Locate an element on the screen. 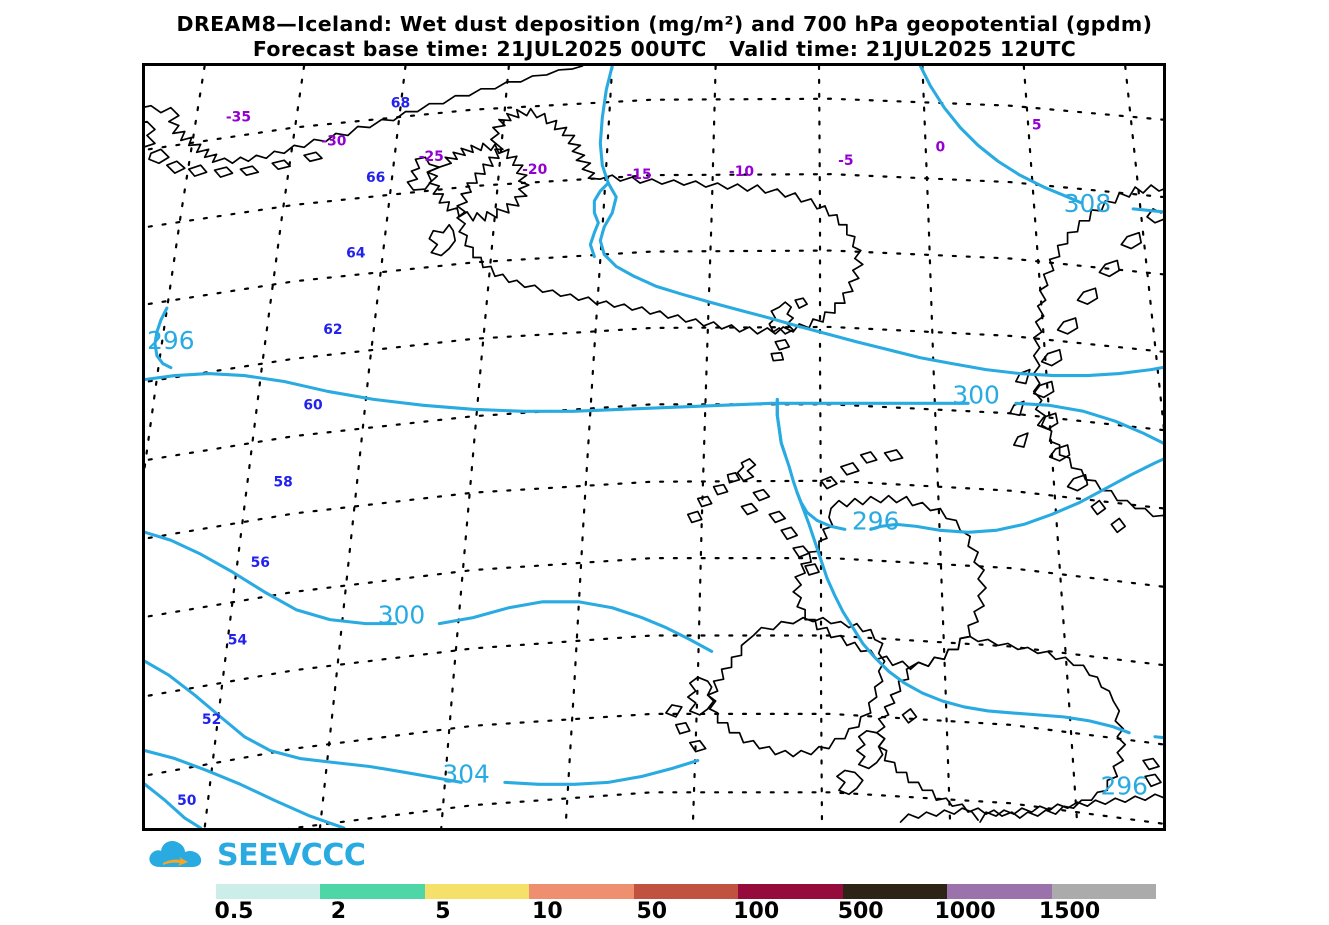 Image resolution: width=1329 pixels, height=925 pixels. longitude-label-7: 0 is located at coordinates (940, 147).